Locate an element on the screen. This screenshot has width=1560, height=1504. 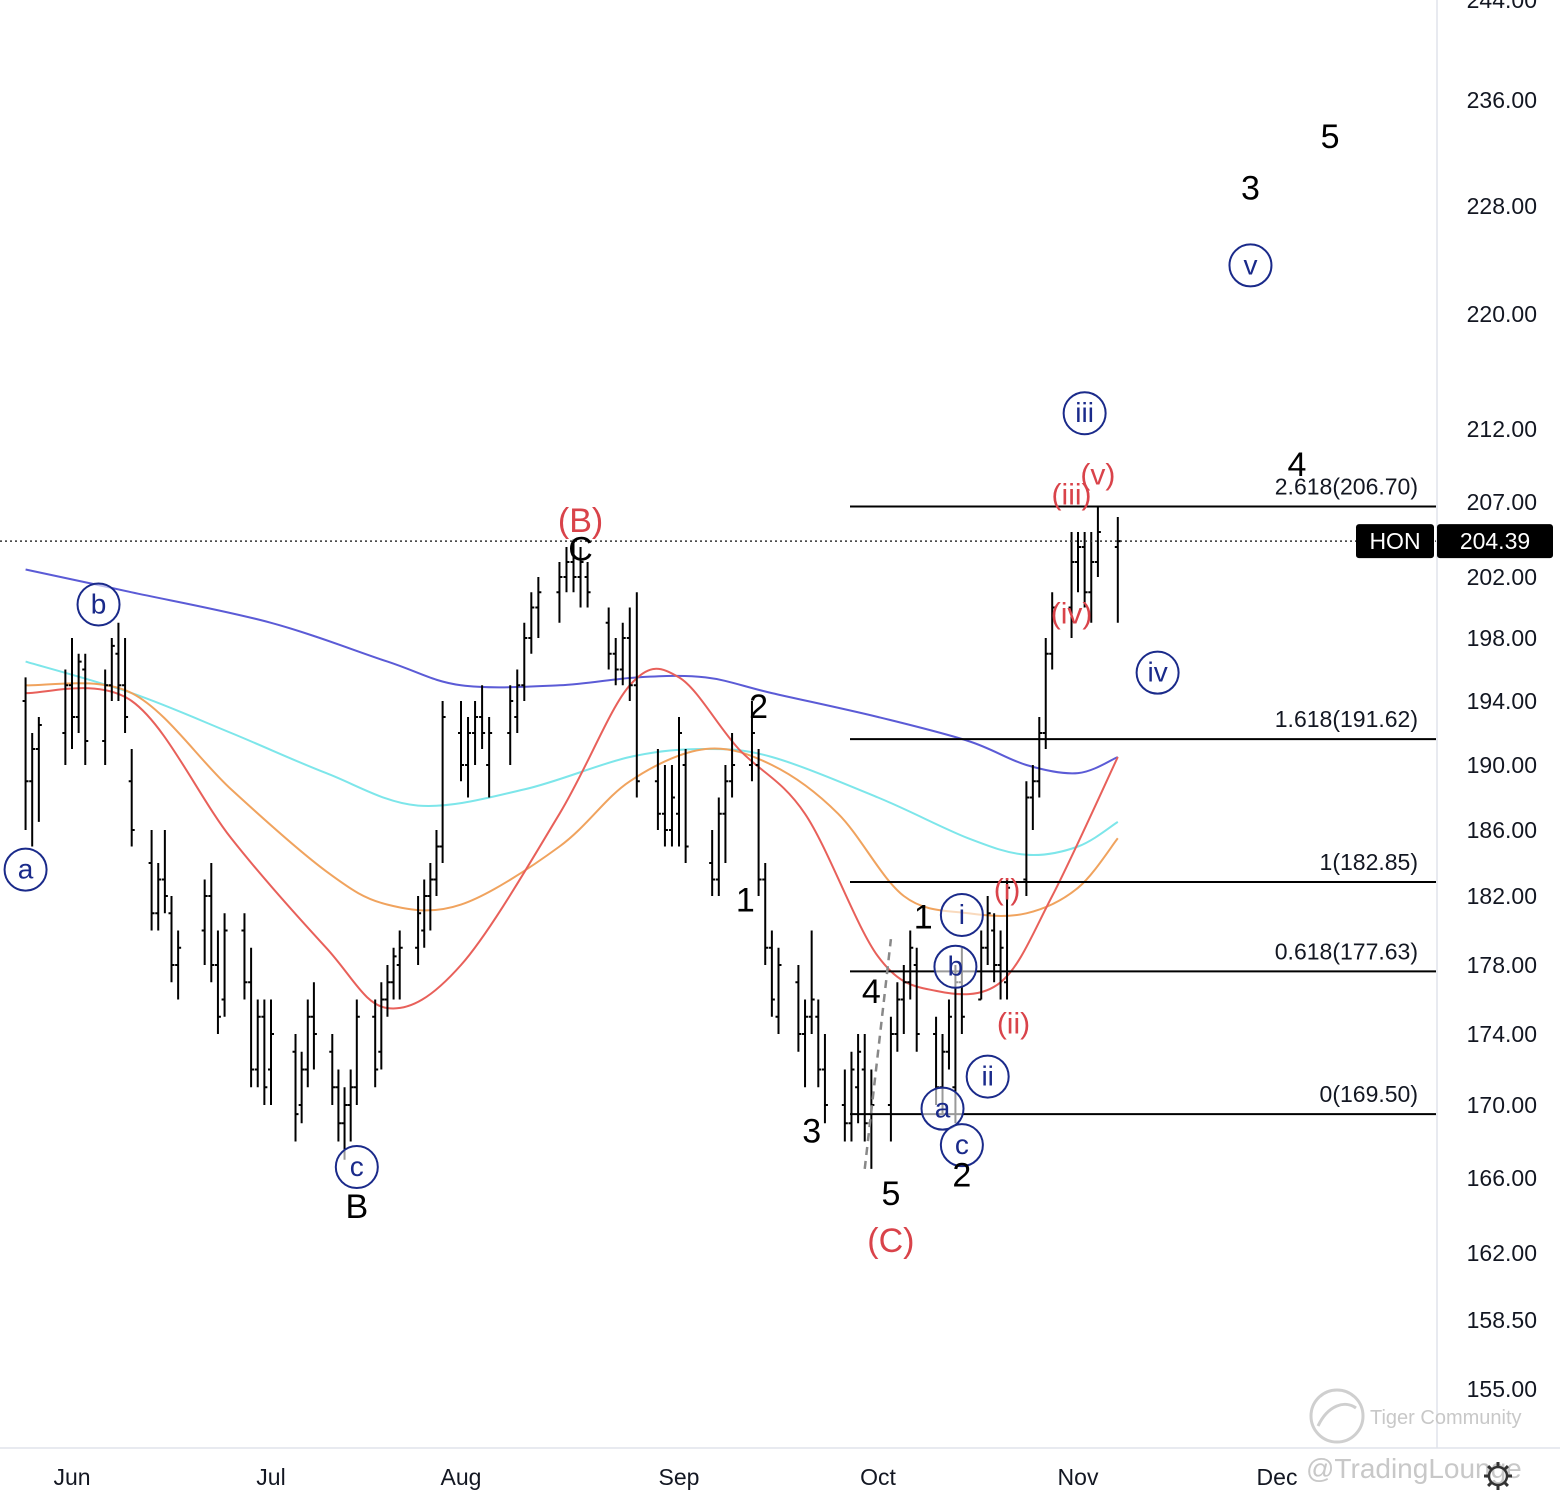
svg-text: C is located at coordinates (580, 550).